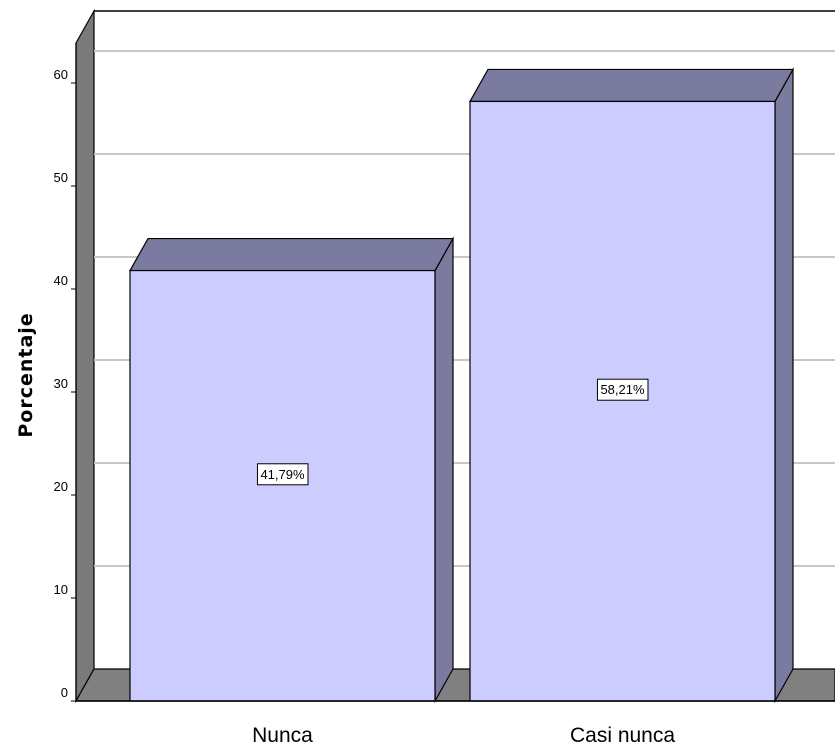  What do you see at coordinates (64, 692) in the screenshot?
I see `y-tick-label: 0` at bounding box center [64, 692].